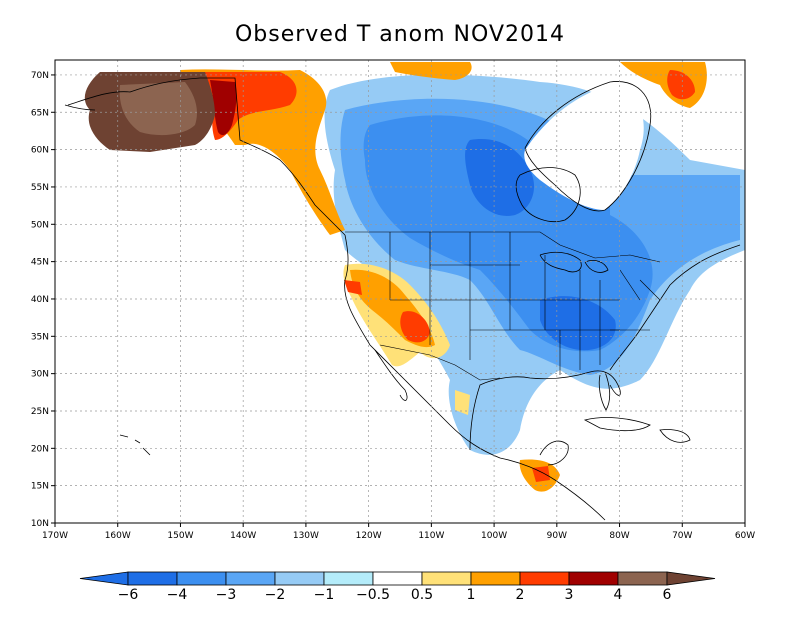 The height and width of the screenshot is (618, 800). What do you see at coordinates (454, 296) in the screenshot?
I see `state-lines-west` at bounding box center [454, 296].